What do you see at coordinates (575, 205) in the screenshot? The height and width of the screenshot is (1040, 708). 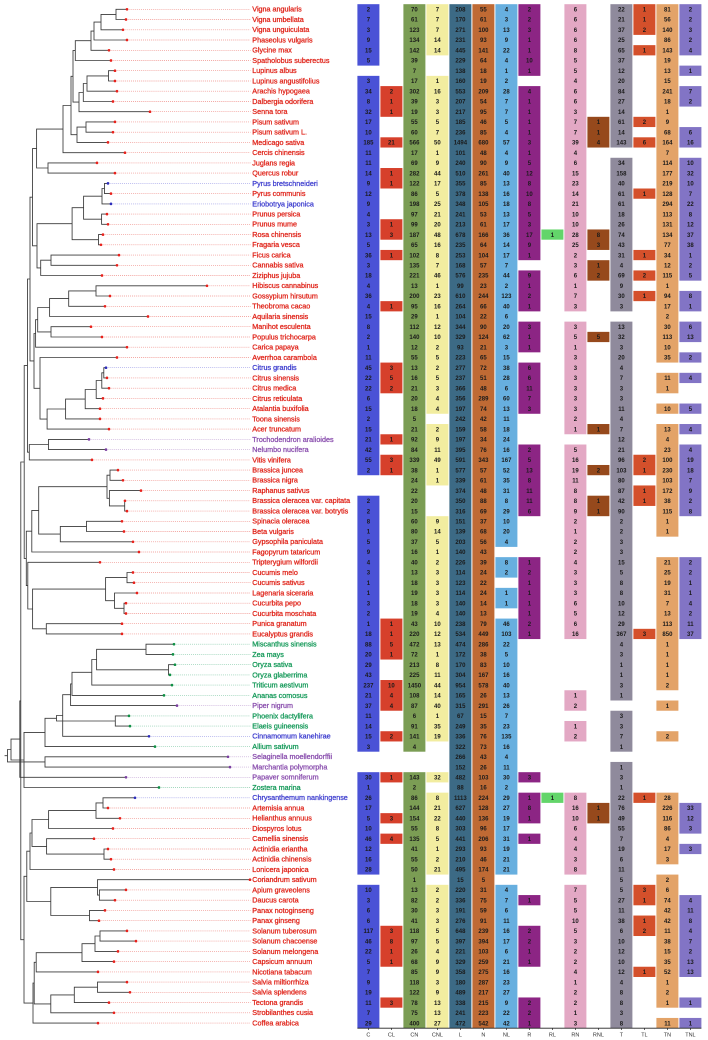 I see `svg-text: 21` at bounding box center [575, 205].